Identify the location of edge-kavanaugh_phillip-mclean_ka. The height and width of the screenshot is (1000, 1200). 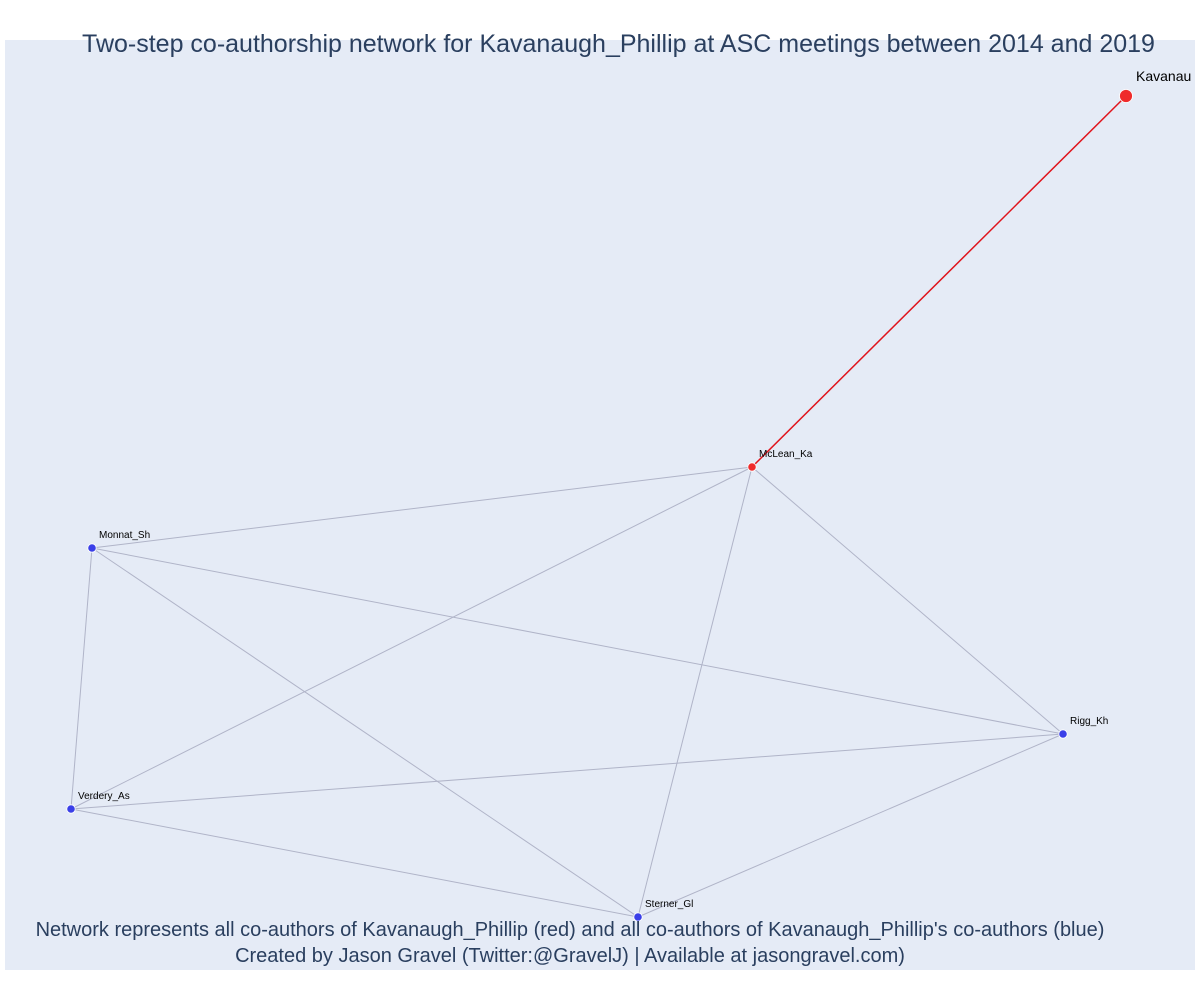
(939, 281).